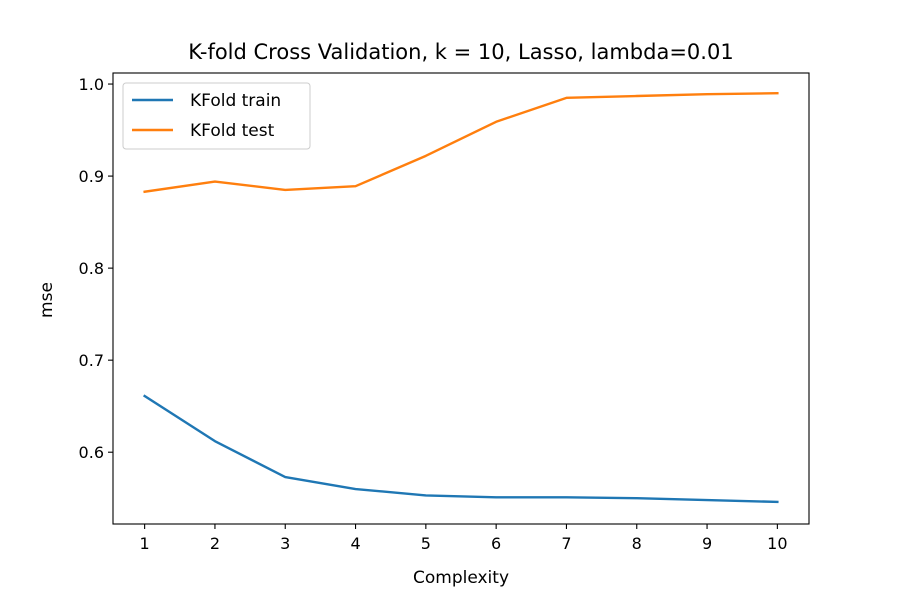 This screenshot has width=900, height=600. Describe the element at coordinates (216, 116) in the screenshot. I see `legend: KFold train KFold test` at that location.